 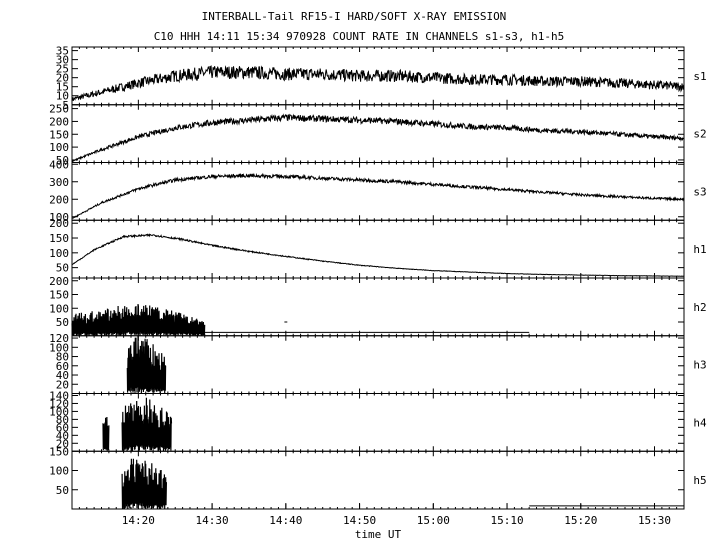 I want to click on x-tick-label: 15:20, so click(x=580, y=520).